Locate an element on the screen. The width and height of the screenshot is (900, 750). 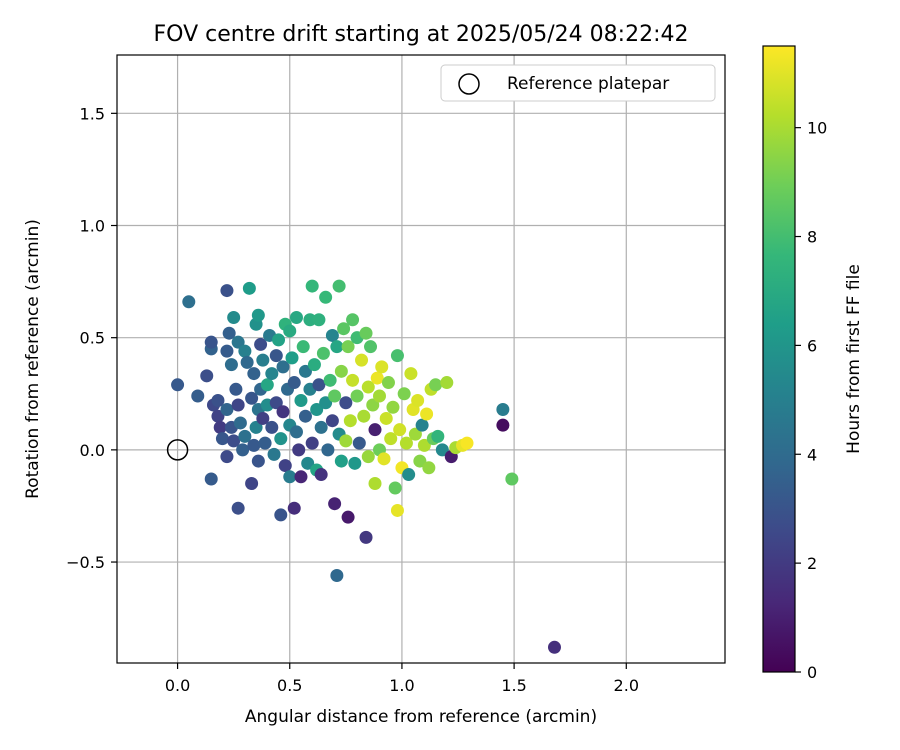
x-tick-label: 0.0 is located at coordinates (177, 685).